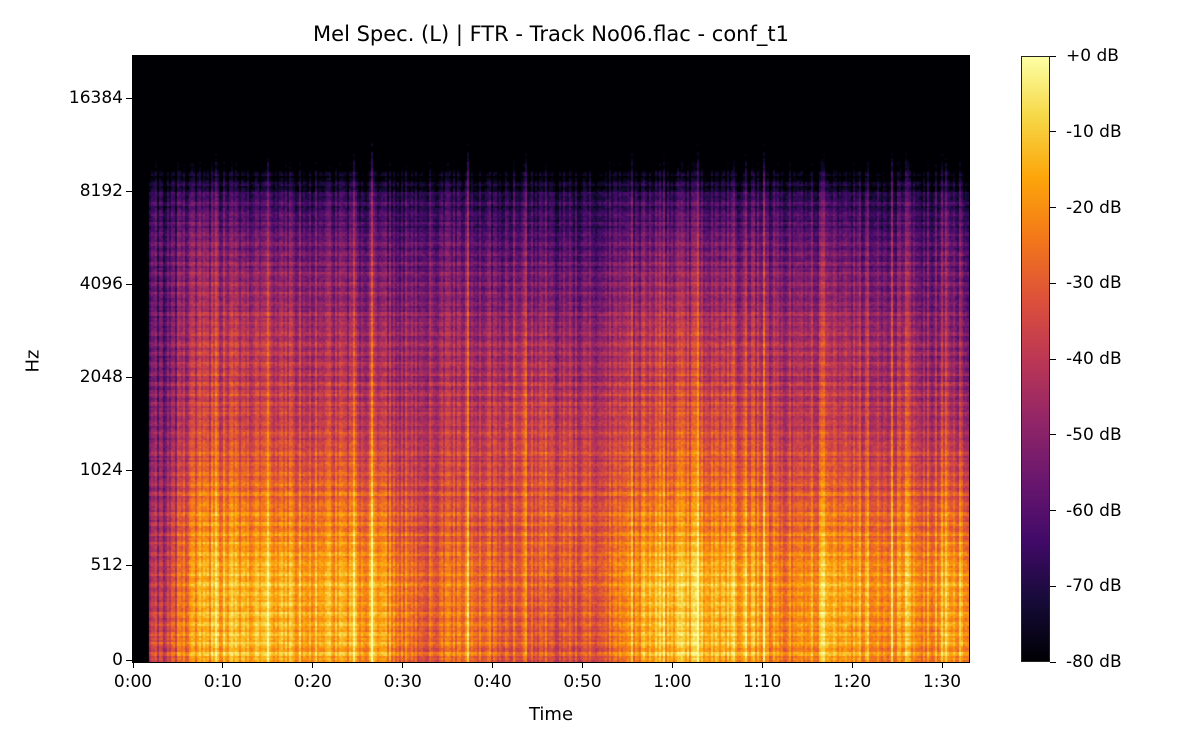 The width and height of the screenshot is (1200, 750). Describe the element at coordinates (492, 682) in the screenshot. I see `x-tick-label: 0:40` at that location.